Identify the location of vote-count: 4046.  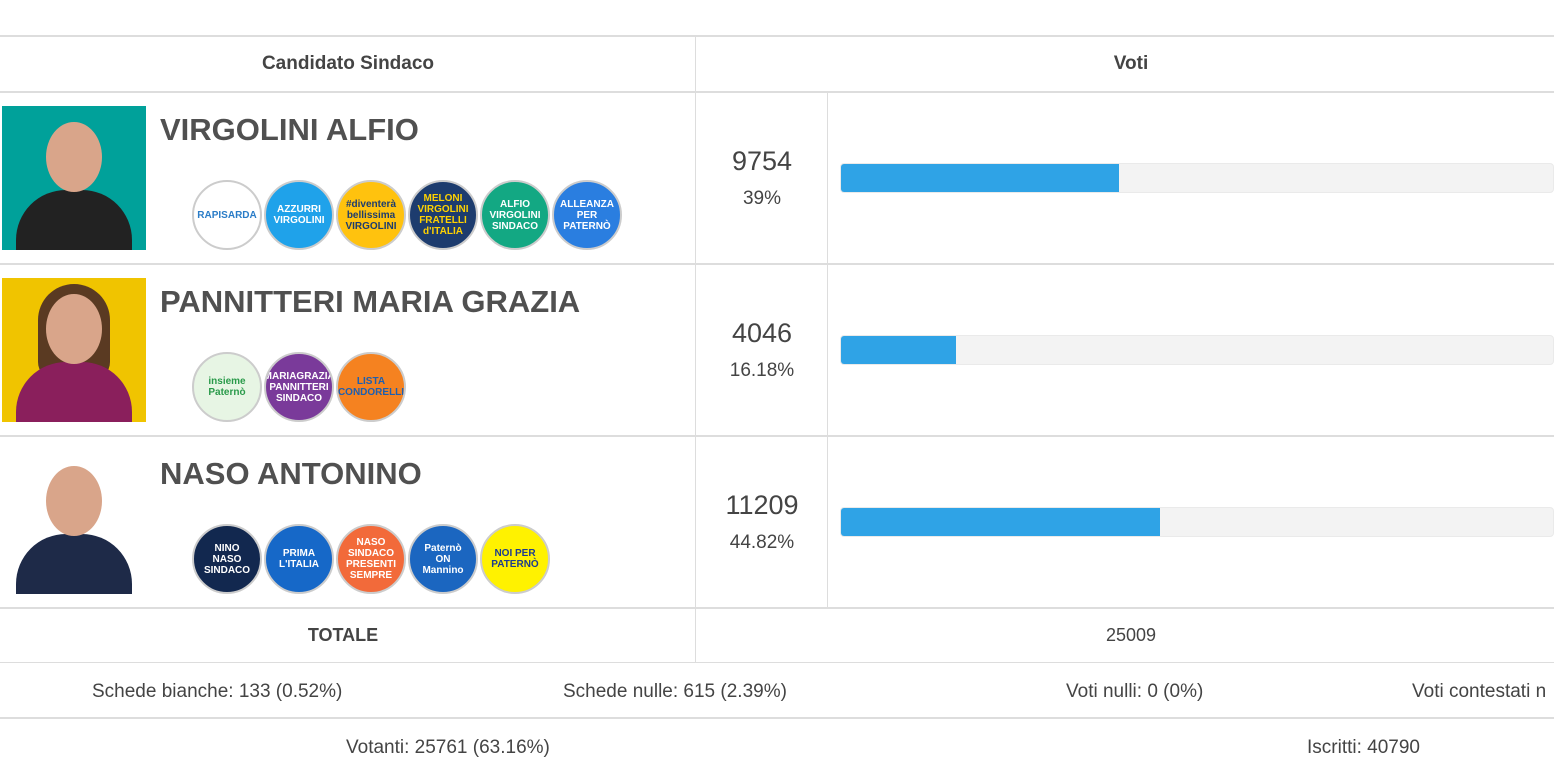
(762, 333).